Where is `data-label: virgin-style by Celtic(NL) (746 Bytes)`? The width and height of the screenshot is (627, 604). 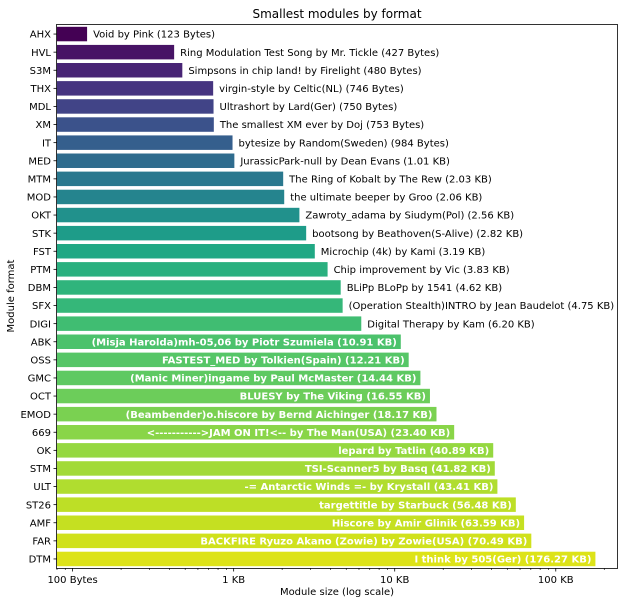
data-label: virgin-style by Celtic(NL) (746 Bytes) is located at coordinates (311, 89).